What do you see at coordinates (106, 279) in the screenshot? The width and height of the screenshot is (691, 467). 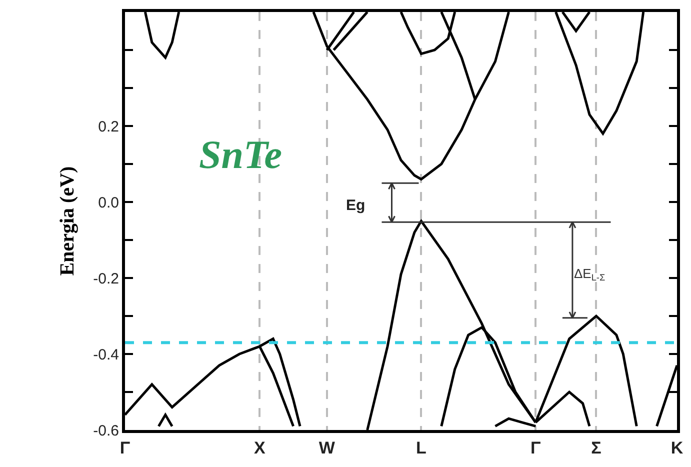 I see `y-tick-label: -0.2` at bounding box center [106, 279].